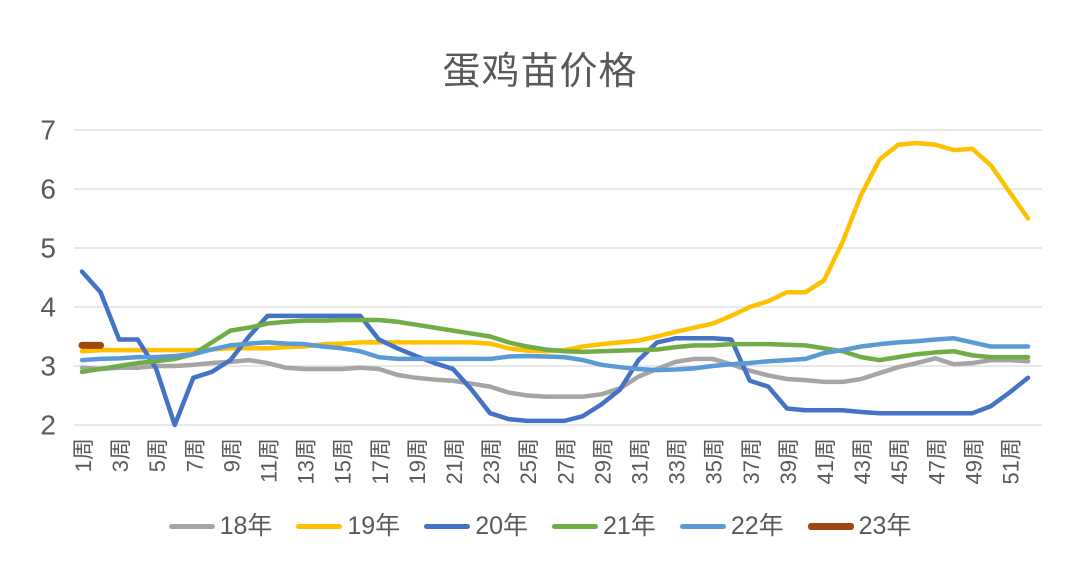 The width and height of the screenshot is (1080, 574). I want to click on x-tick-label: 39周, so click(788, 461).